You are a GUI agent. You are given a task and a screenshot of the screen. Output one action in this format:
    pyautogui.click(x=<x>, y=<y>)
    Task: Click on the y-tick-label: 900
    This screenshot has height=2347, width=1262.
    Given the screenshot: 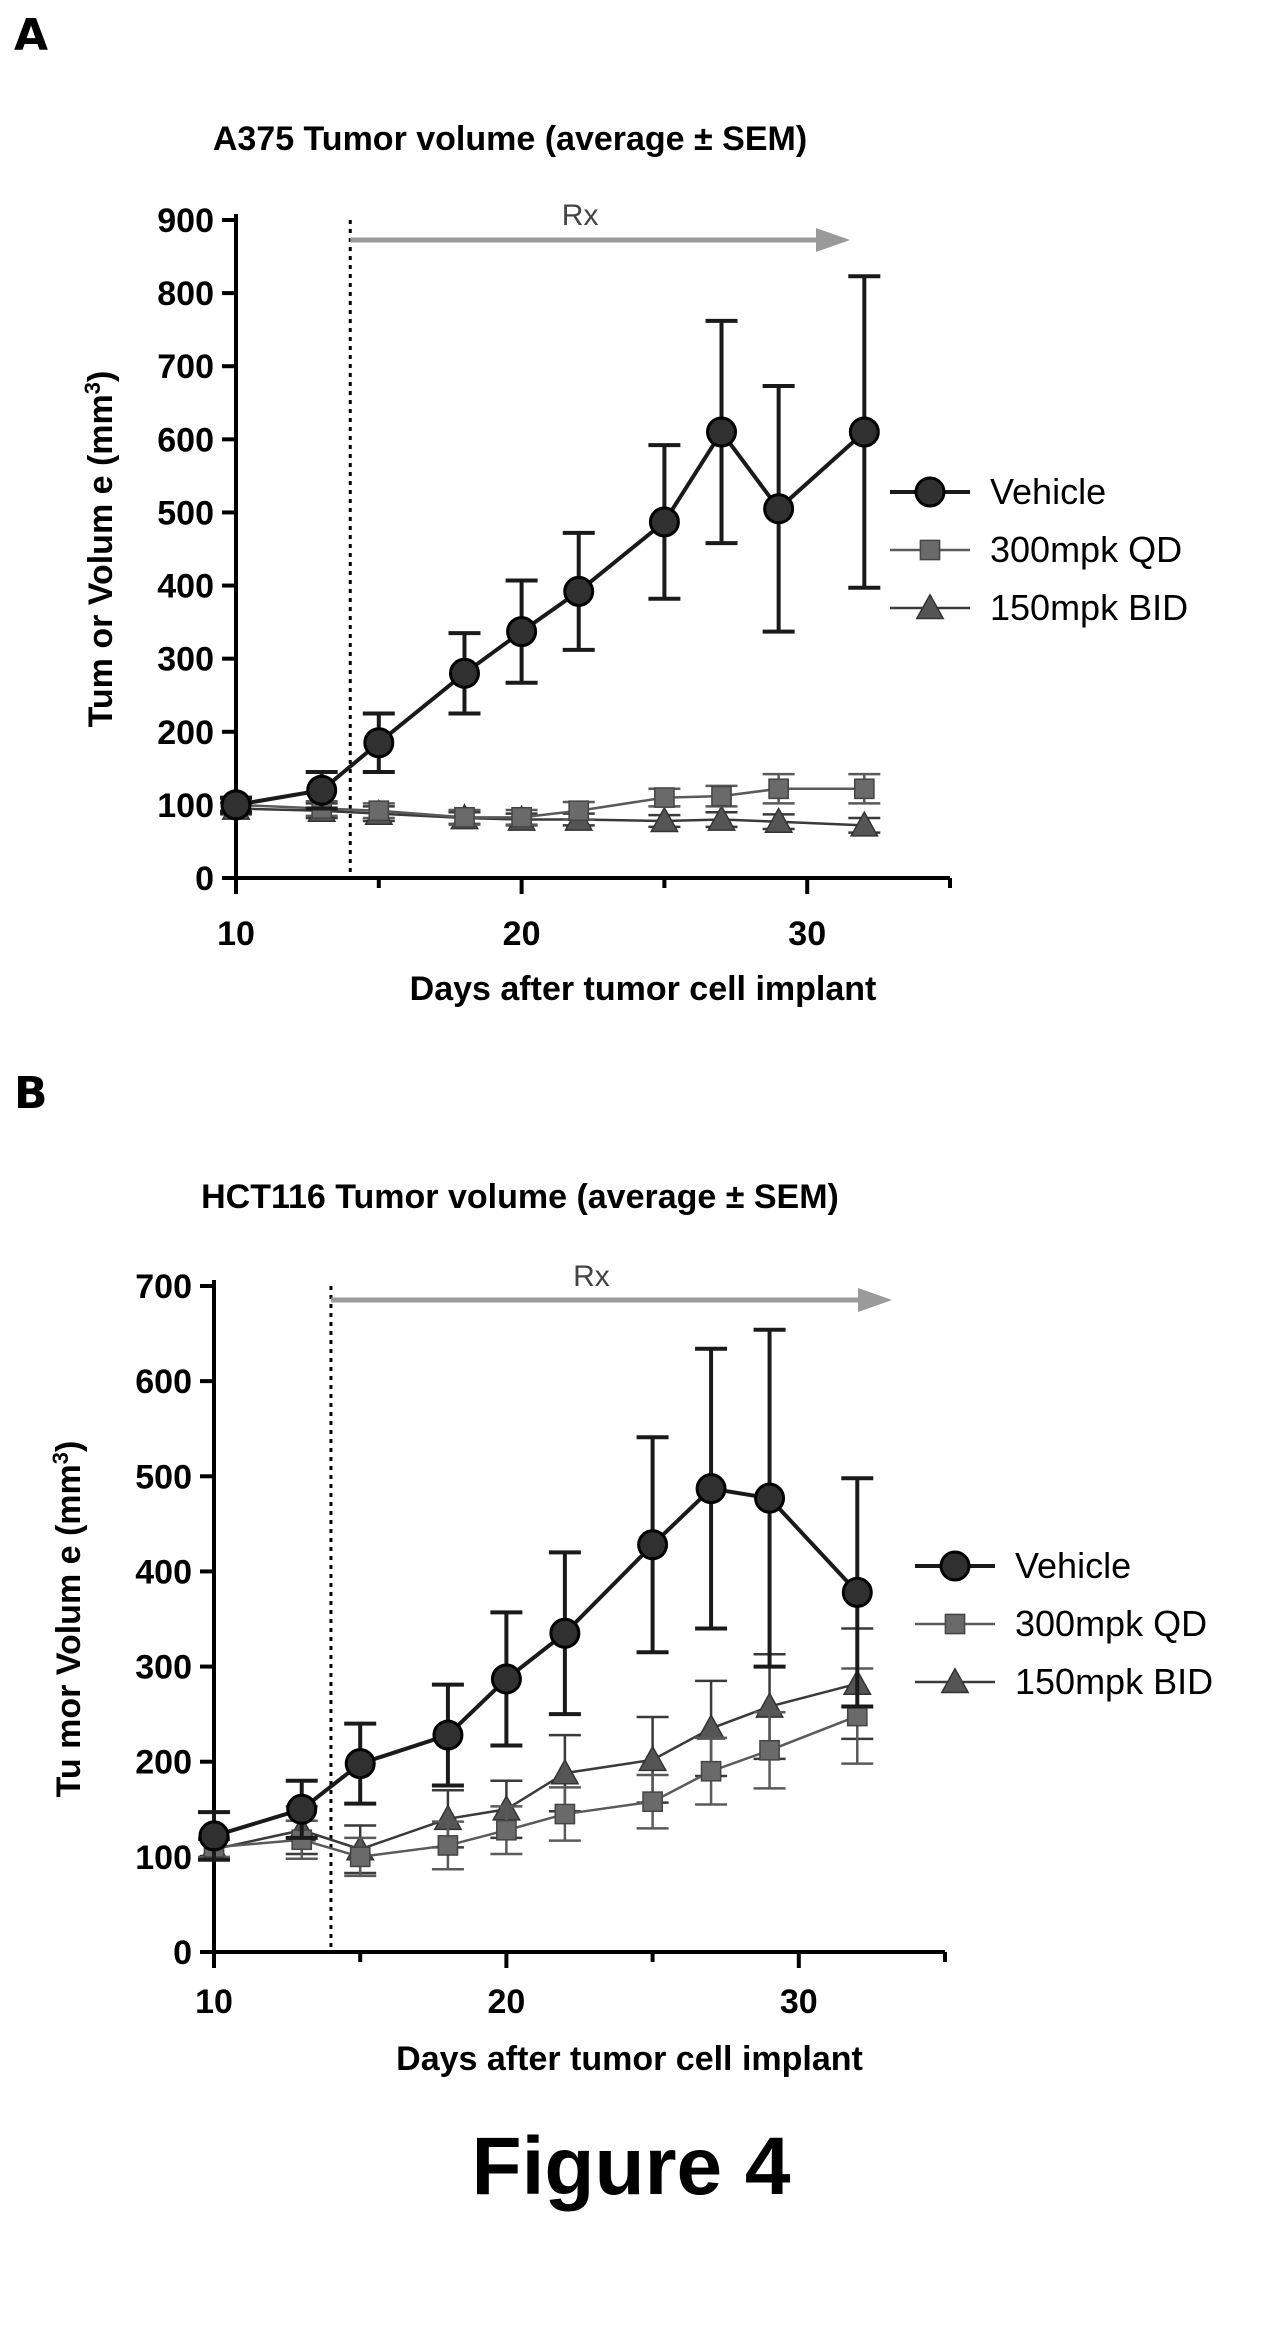 What is the action you would take?
    pyautogui.click(x=185, y=221)
    